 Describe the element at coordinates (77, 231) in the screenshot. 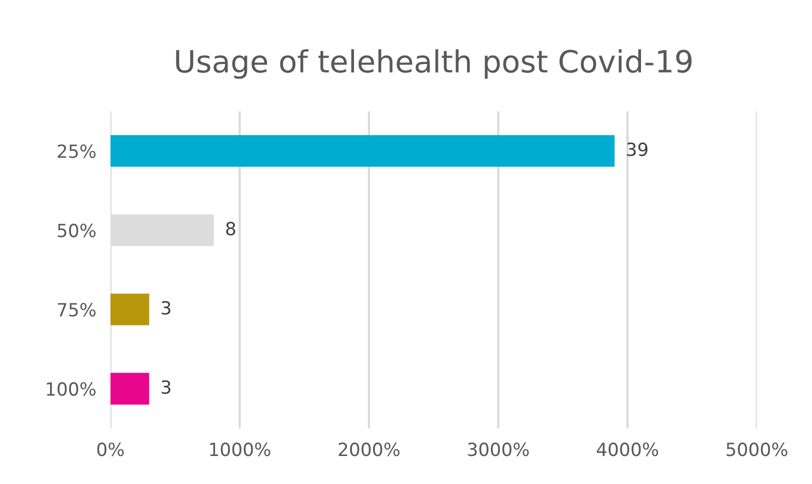

I see `y-tick-label: 50%` at that location.